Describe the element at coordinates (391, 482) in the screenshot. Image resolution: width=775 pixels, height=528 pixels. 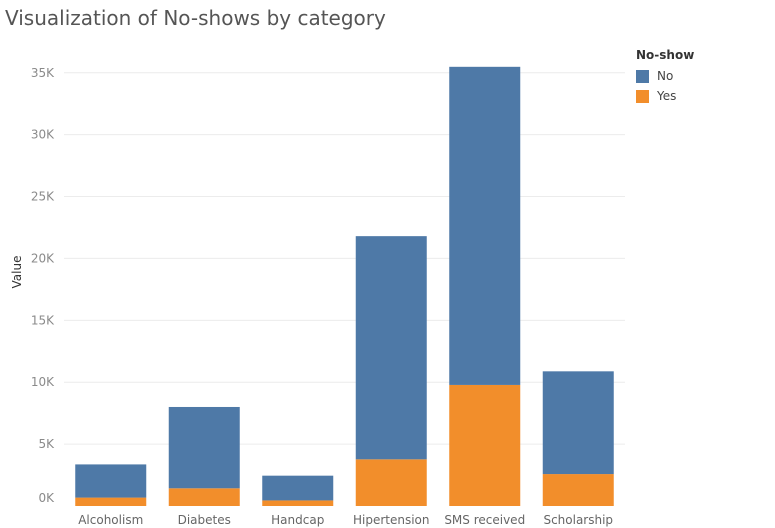
I see `bar-yes-hipertension` at that location.